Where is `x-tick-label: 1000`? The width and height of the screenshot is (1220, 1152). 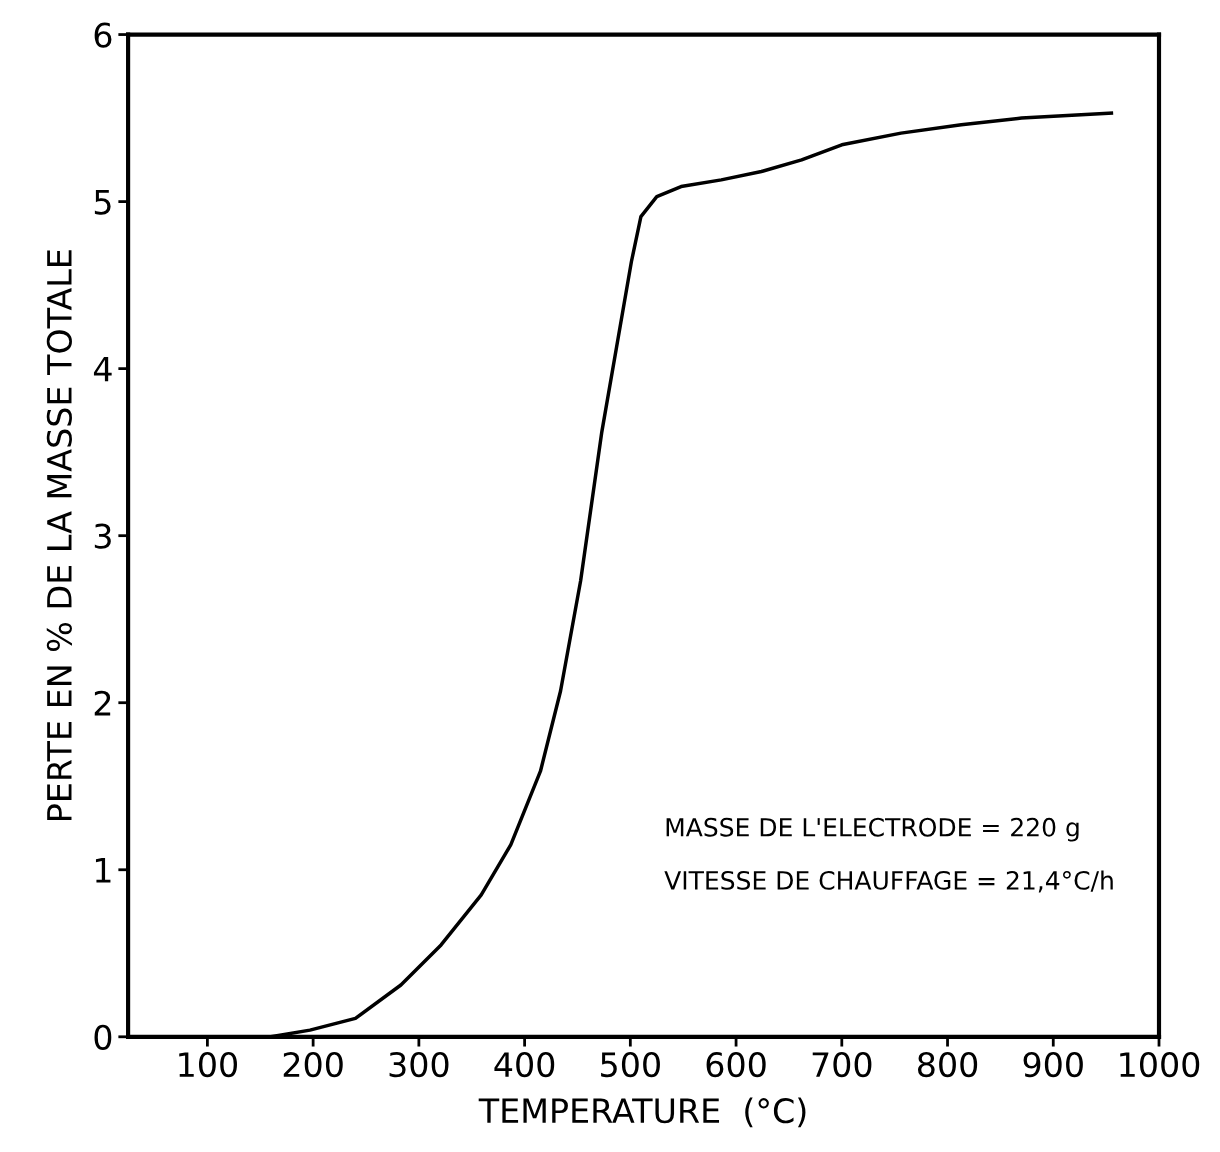
x-tick-label: 1000 is located at coordinates (1160, 1064).